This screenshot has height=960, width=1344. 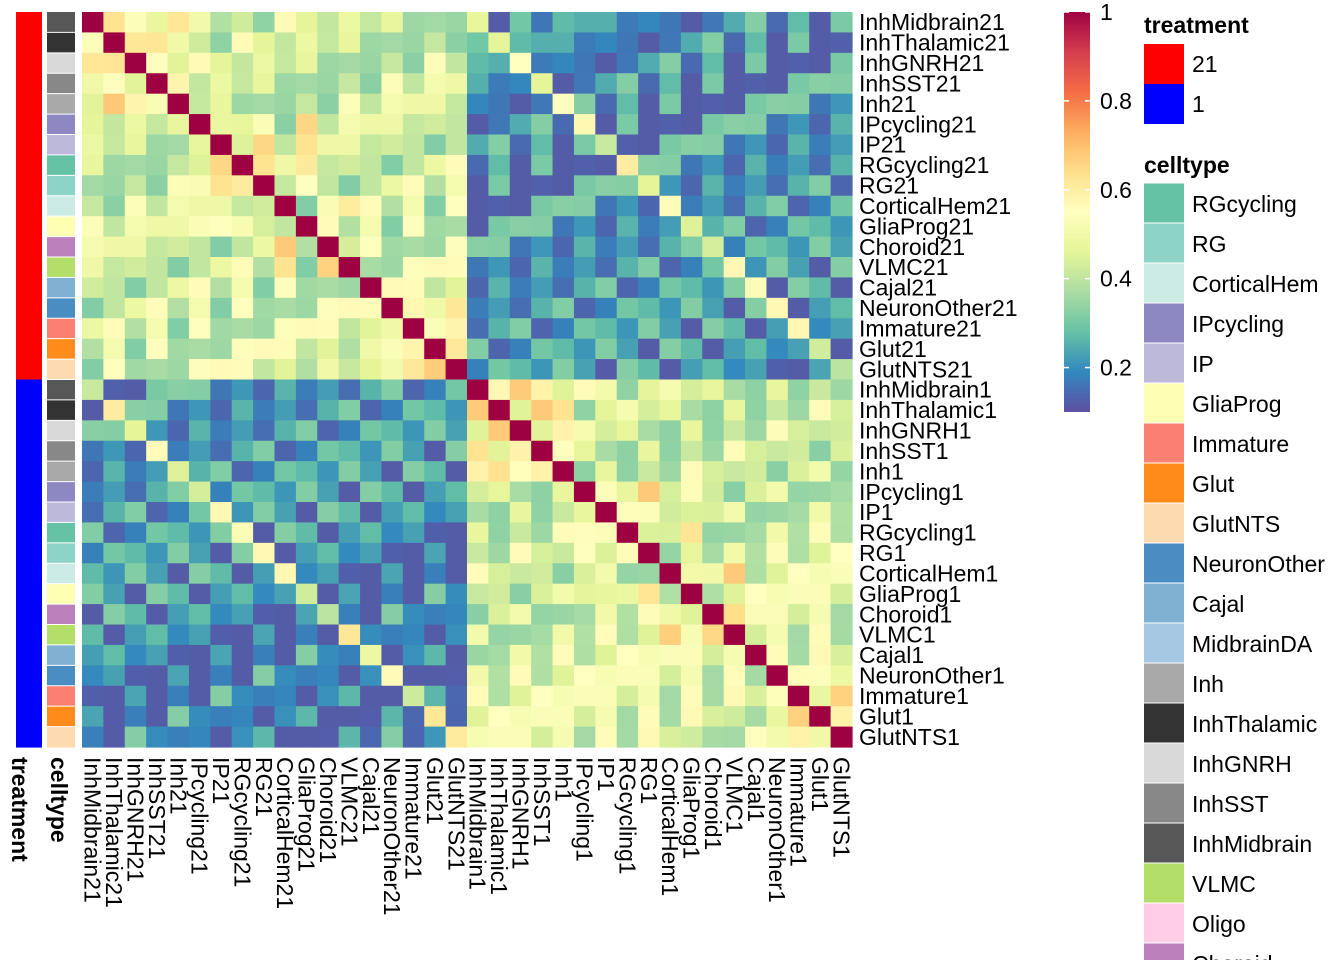 I want to click on row-label: NeuronOther21, so click(x=938, y=308).